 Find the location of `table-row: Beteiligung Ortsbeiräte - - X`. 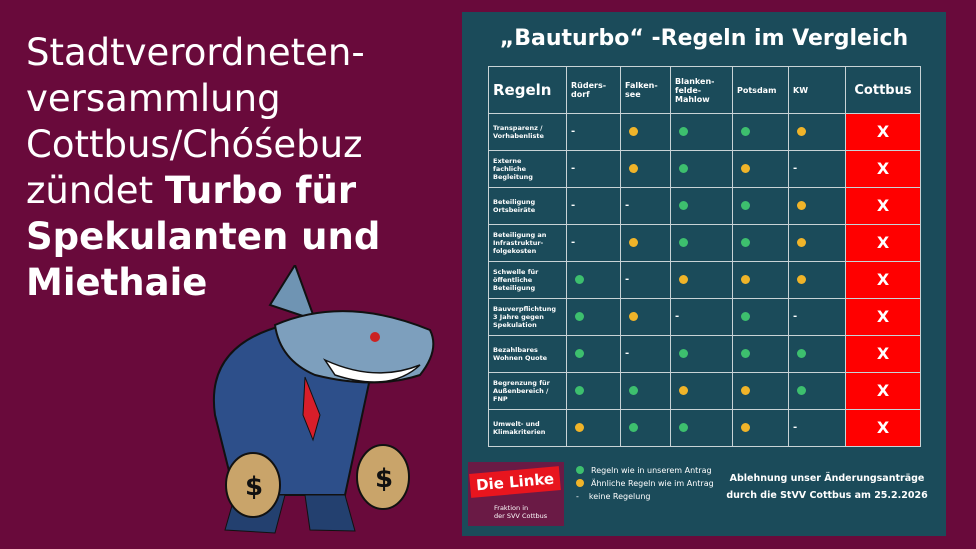

table-row: Beteiligung Ortsbeiräte - - X is located at coordinates (704, 206).